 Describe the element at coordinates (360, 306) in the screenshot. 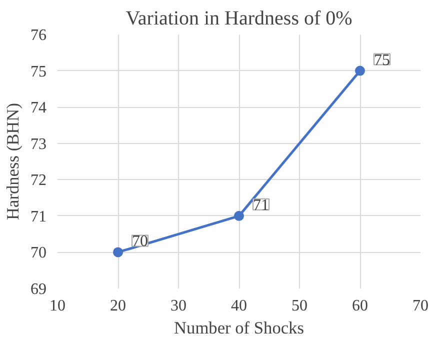

I see `x-tick-label: 60` at that location.